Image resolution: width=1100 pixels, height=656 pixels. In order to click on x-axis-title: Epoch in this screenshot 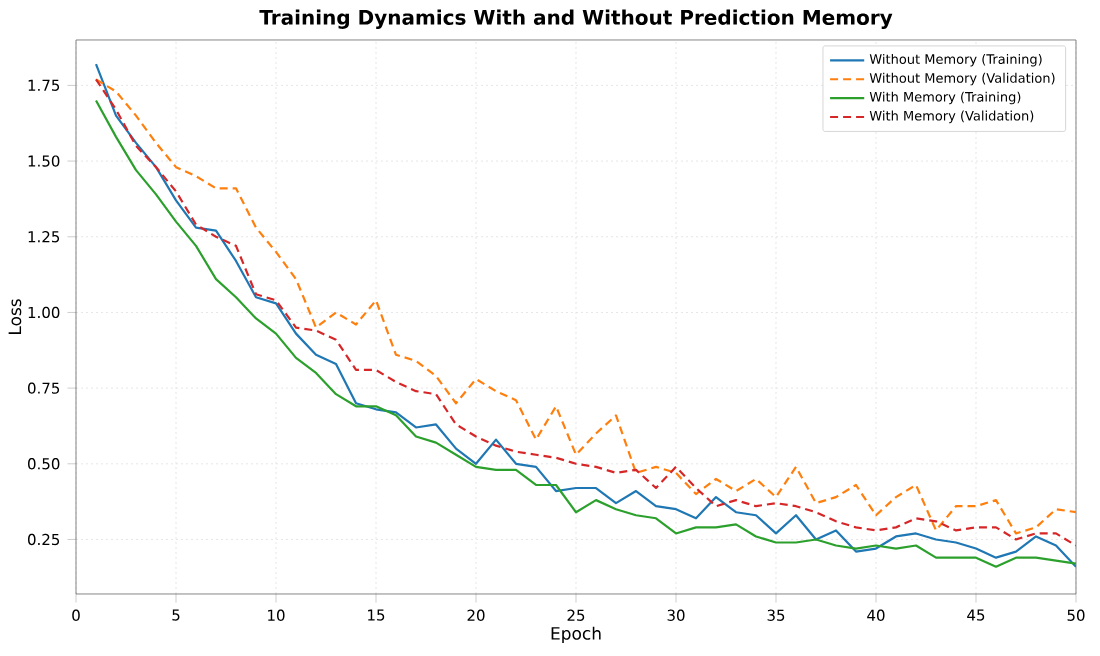, I will do `click(576, 635)`.